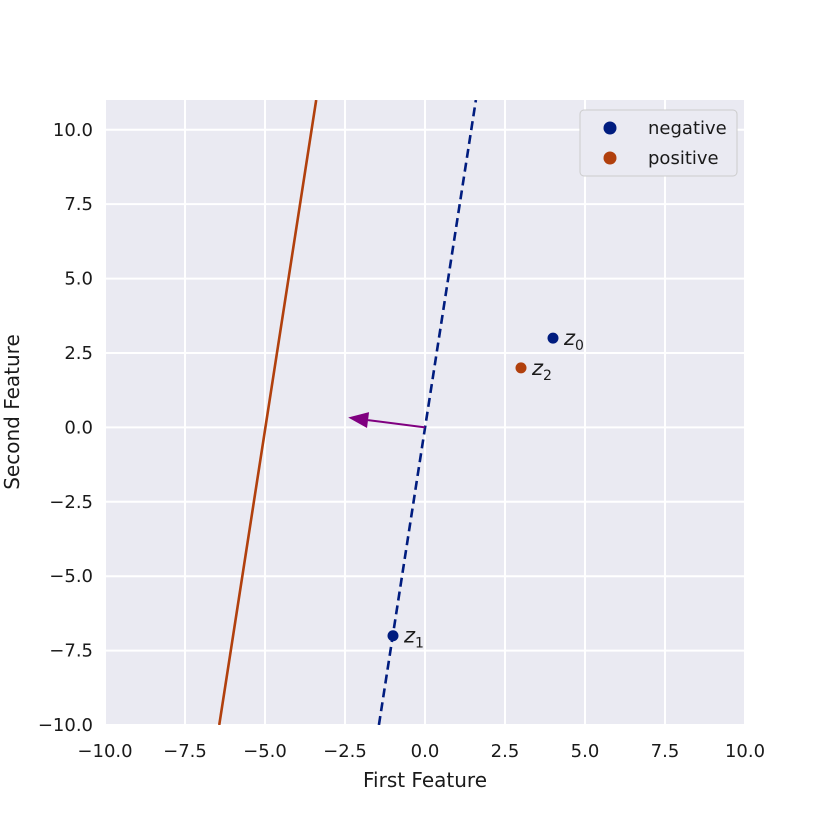  Describe the element at coordinates (12, 412) in the screenshot. I see `y-axis-label: Second Feature` at that location.